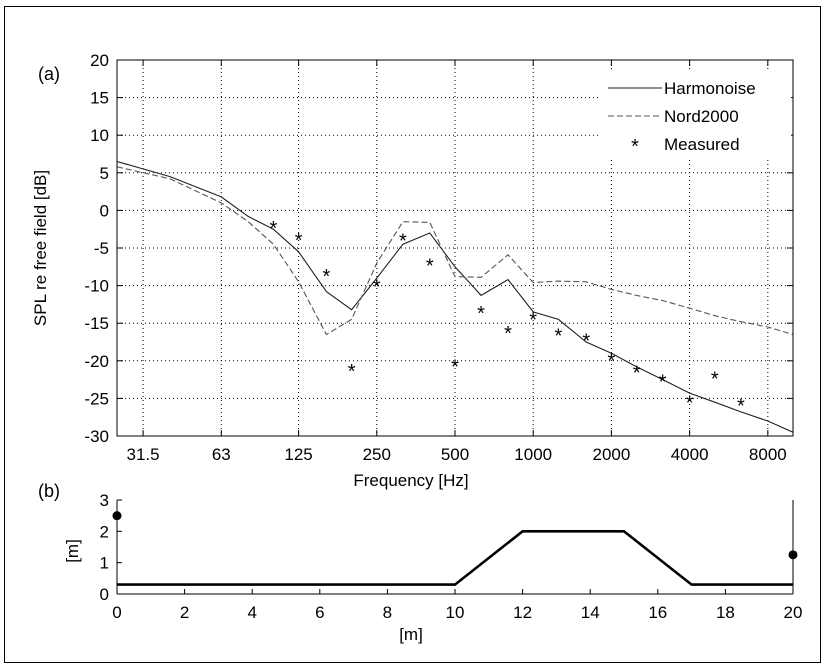 The image size is (827, 669). Describe the element at coordinates (99, 98) in the screenshot. I see `y-tick-label: 15` at that location.